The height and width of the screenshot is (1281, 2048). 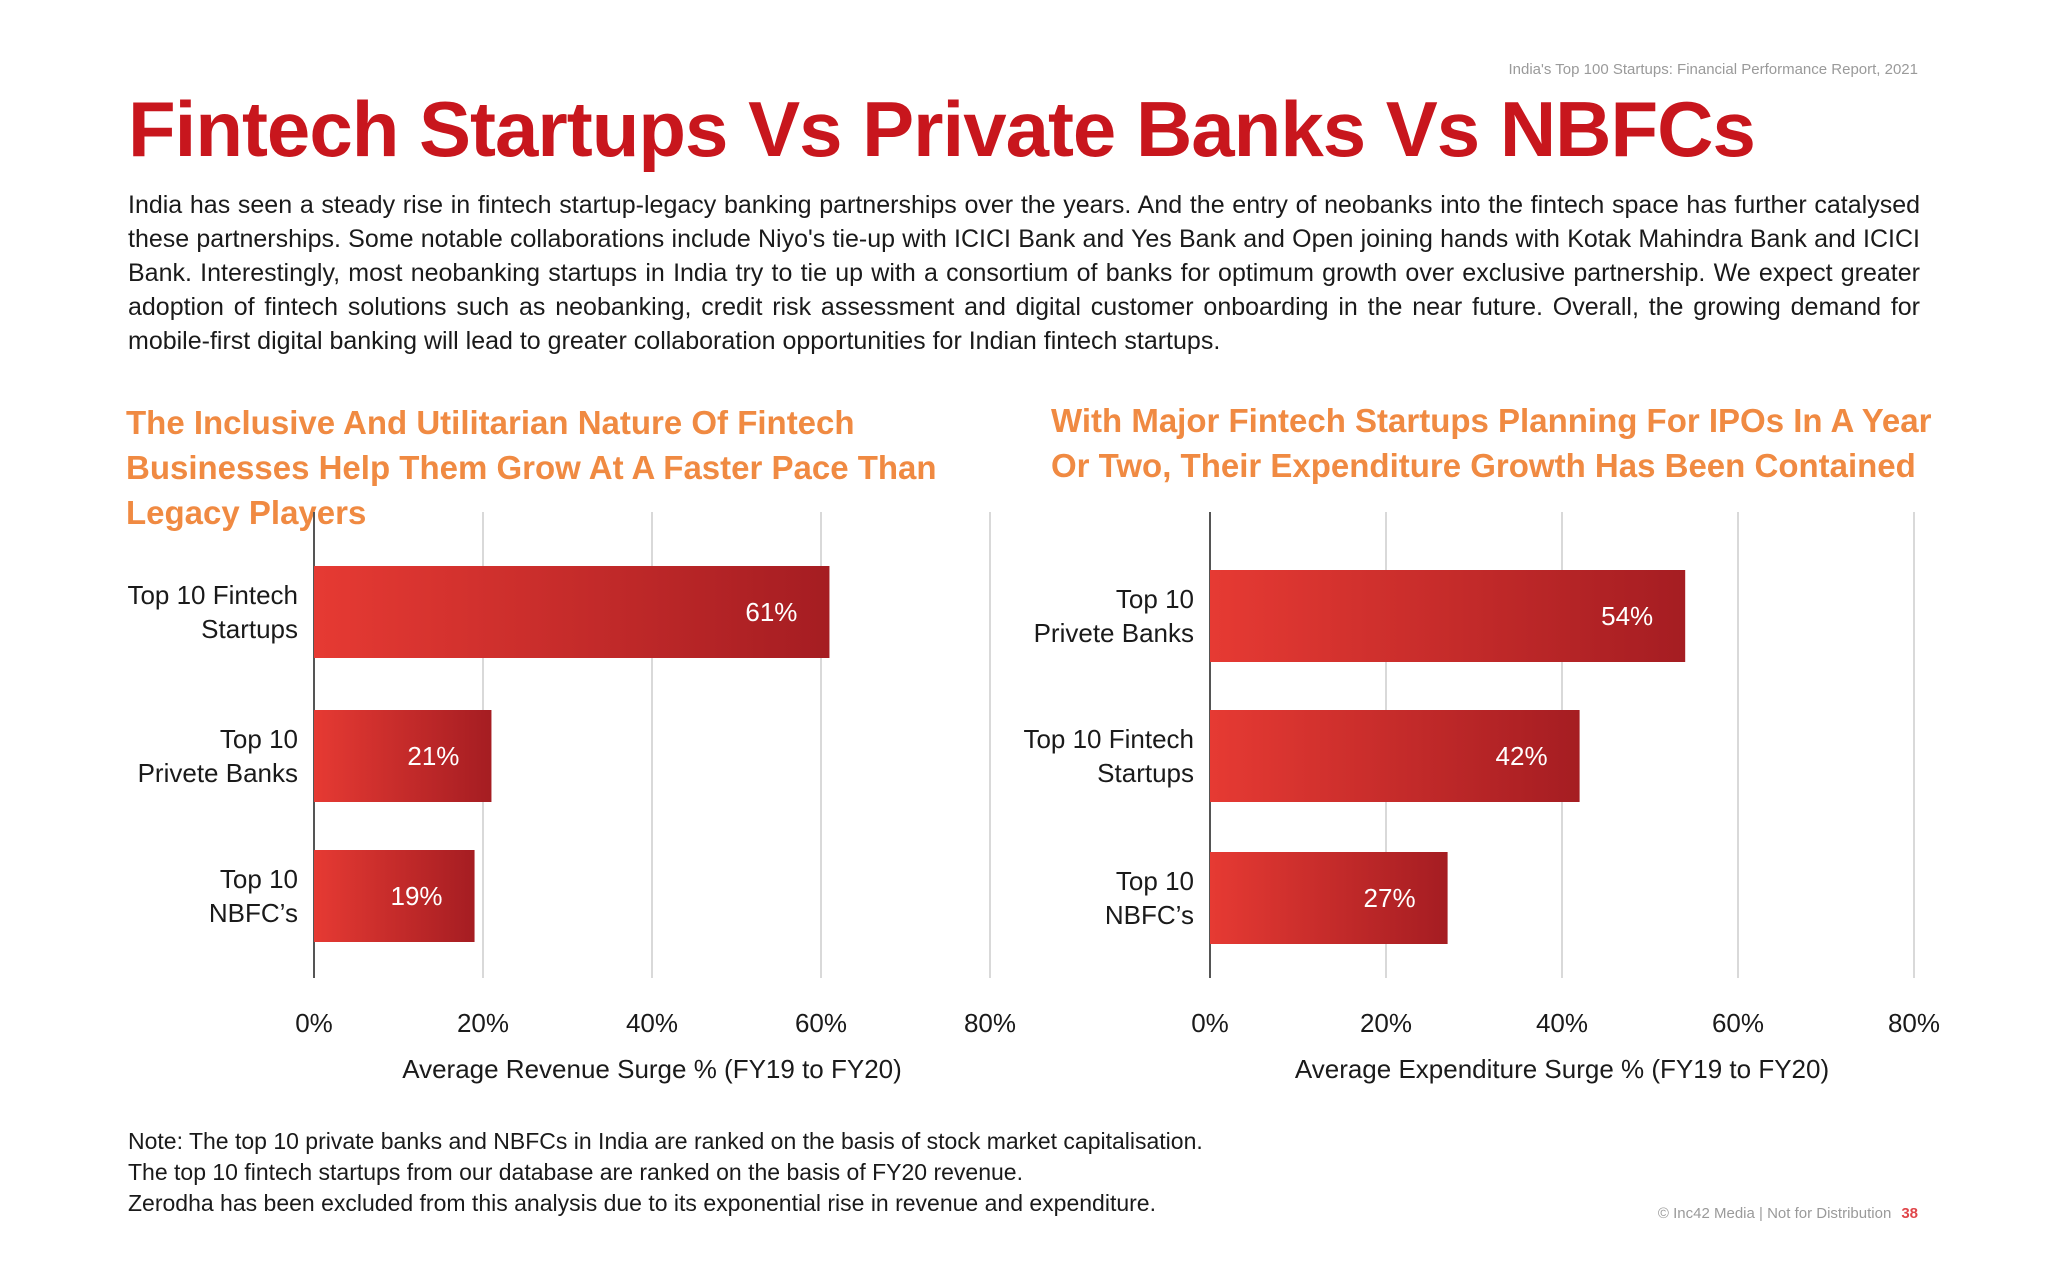 I want to click on footer: © Inc42 Media | Not for Distribution 38, so click(x=1788, y=1213).